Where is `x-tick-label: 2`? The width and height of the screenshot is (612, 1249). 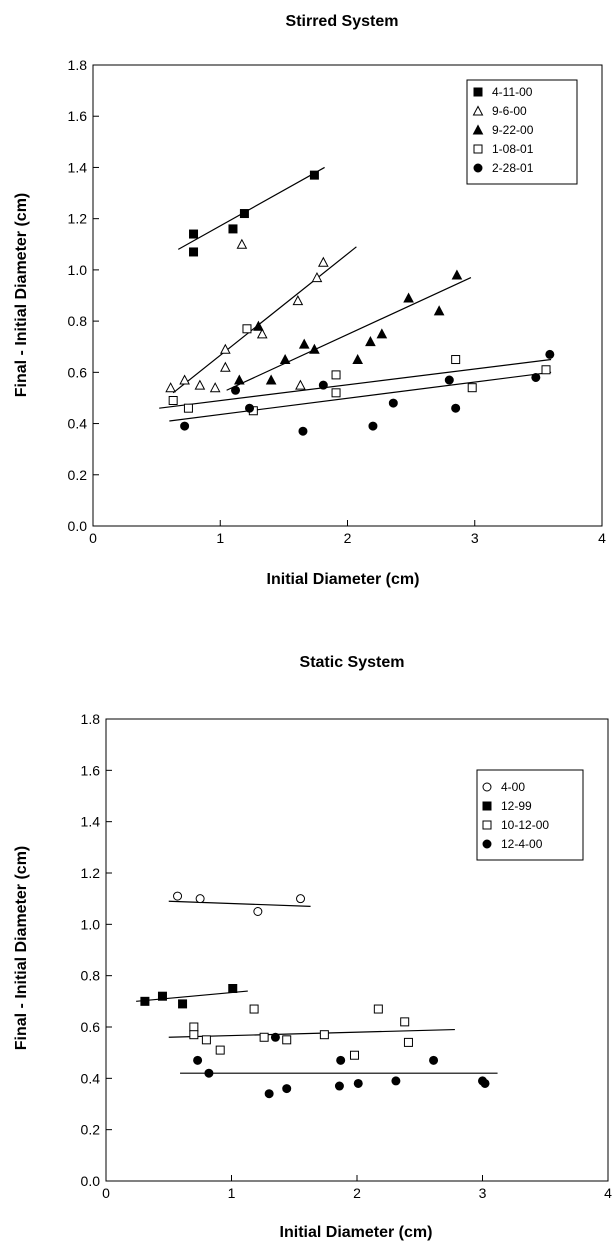
x-tick-label: 2 is located at coordinates (357, 1193).